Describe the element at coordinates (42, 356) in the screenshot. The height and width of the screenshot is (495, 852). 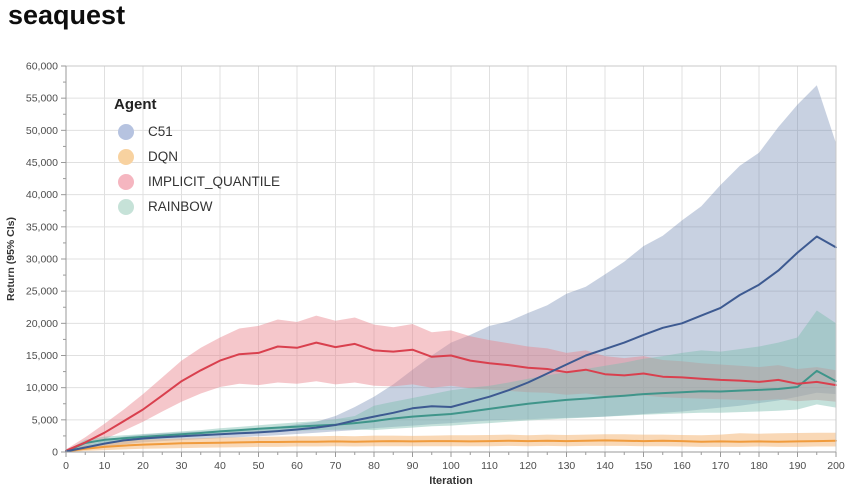
I see `svg-text: 15,000` at that location.